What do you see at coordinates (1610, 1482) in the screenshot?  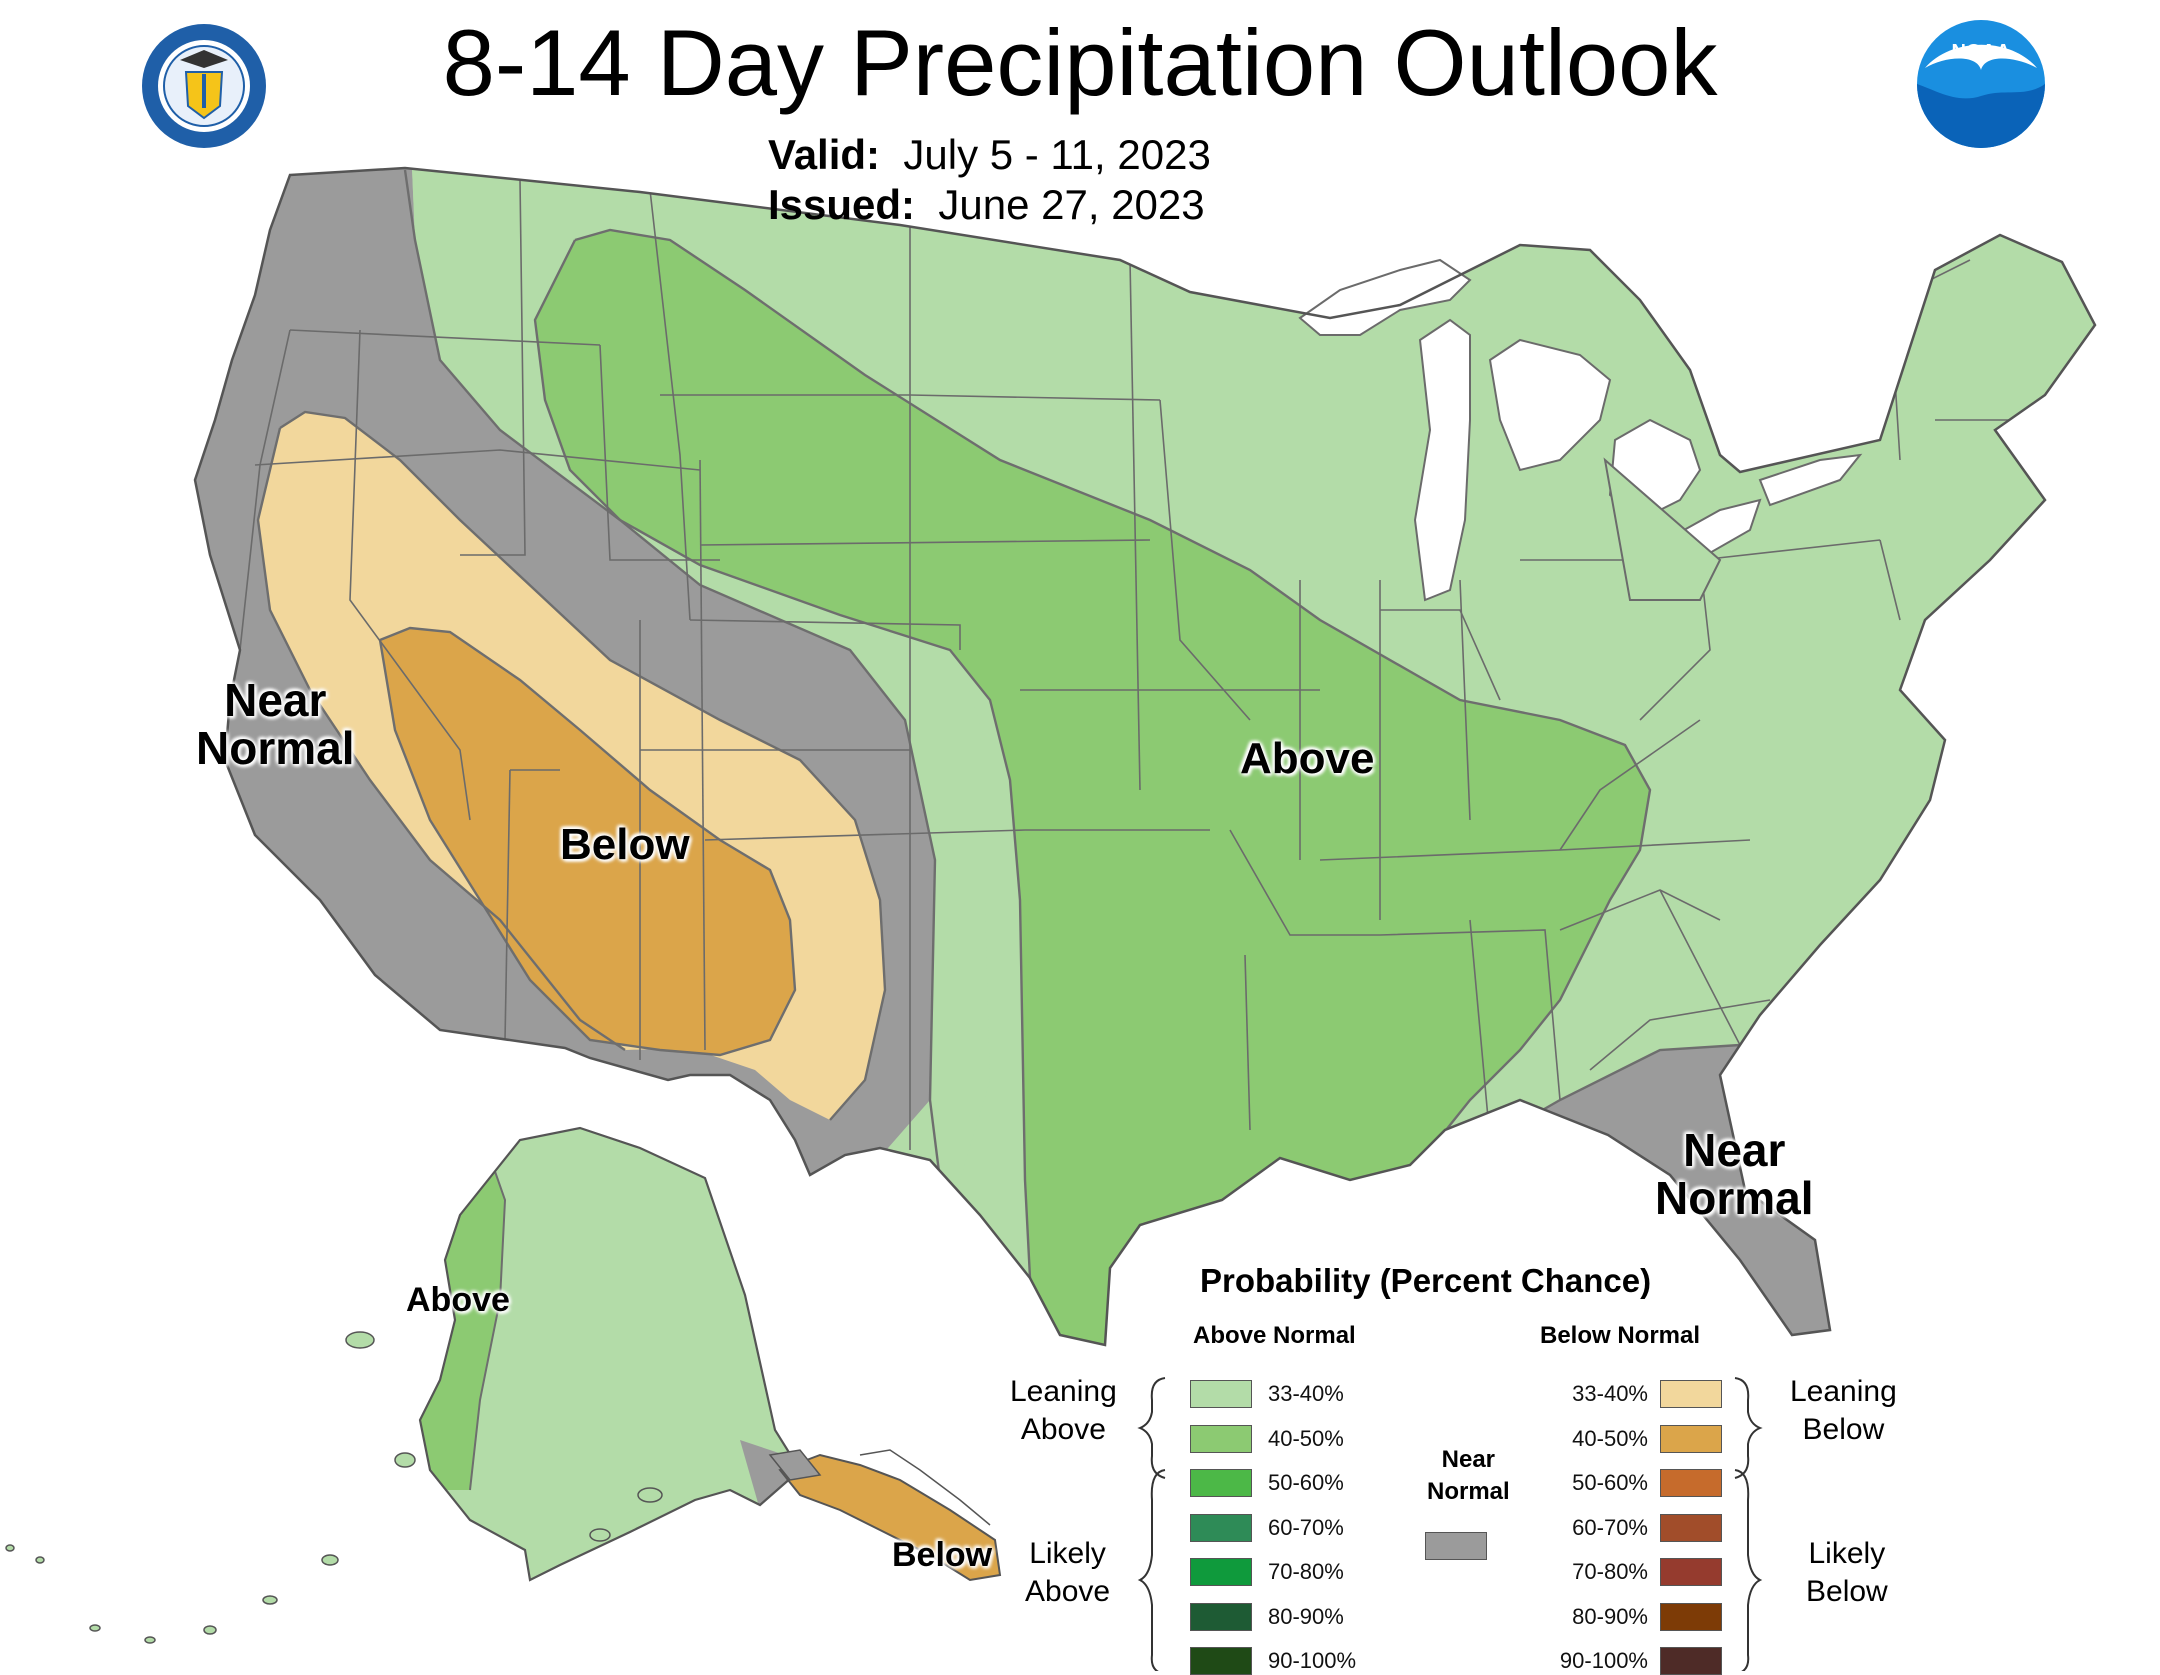 I see `legend-range-below-2: 50-60%` at bounding box center [1610, 1482].